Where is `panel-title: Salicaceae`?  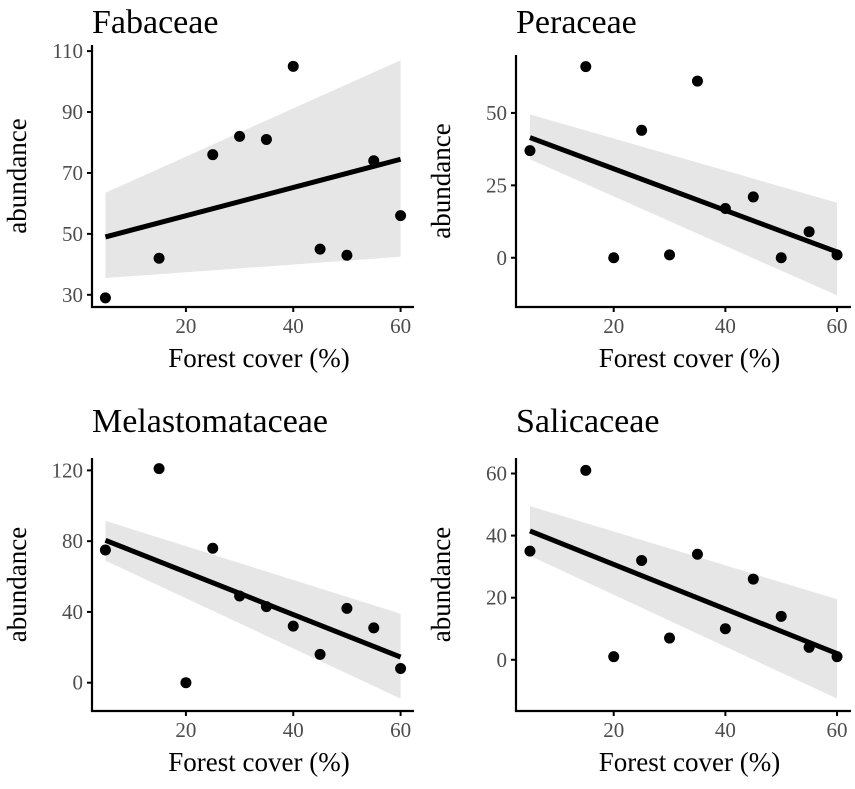 panel-title: Salicaceae is located at coordinates (587, 421).